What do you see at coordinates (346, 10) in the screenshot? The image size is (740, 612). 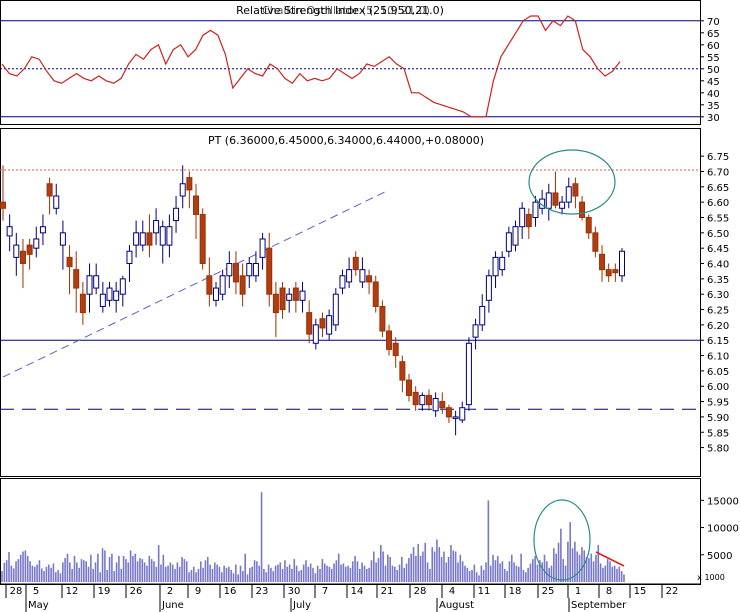 I see `chaikin-title: Chaikin Oscillator (5, 10, 21.0)` at bounding box center [346, 10].